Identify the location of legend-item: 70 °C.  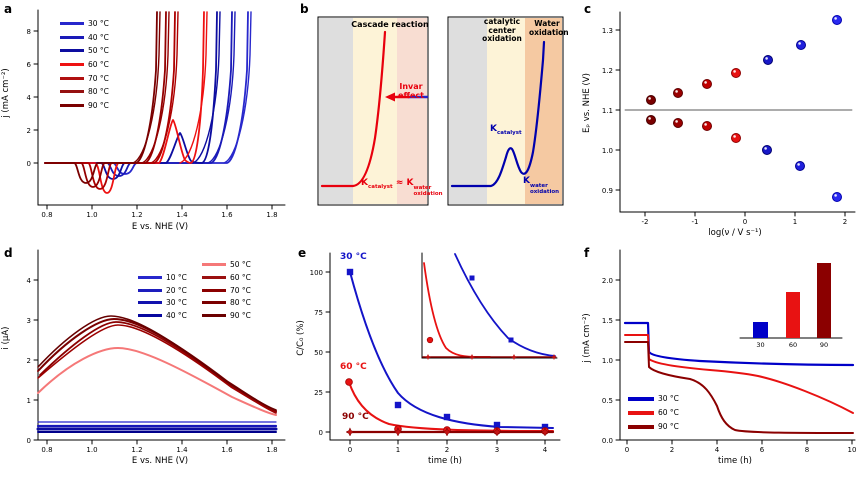
(226, 290).